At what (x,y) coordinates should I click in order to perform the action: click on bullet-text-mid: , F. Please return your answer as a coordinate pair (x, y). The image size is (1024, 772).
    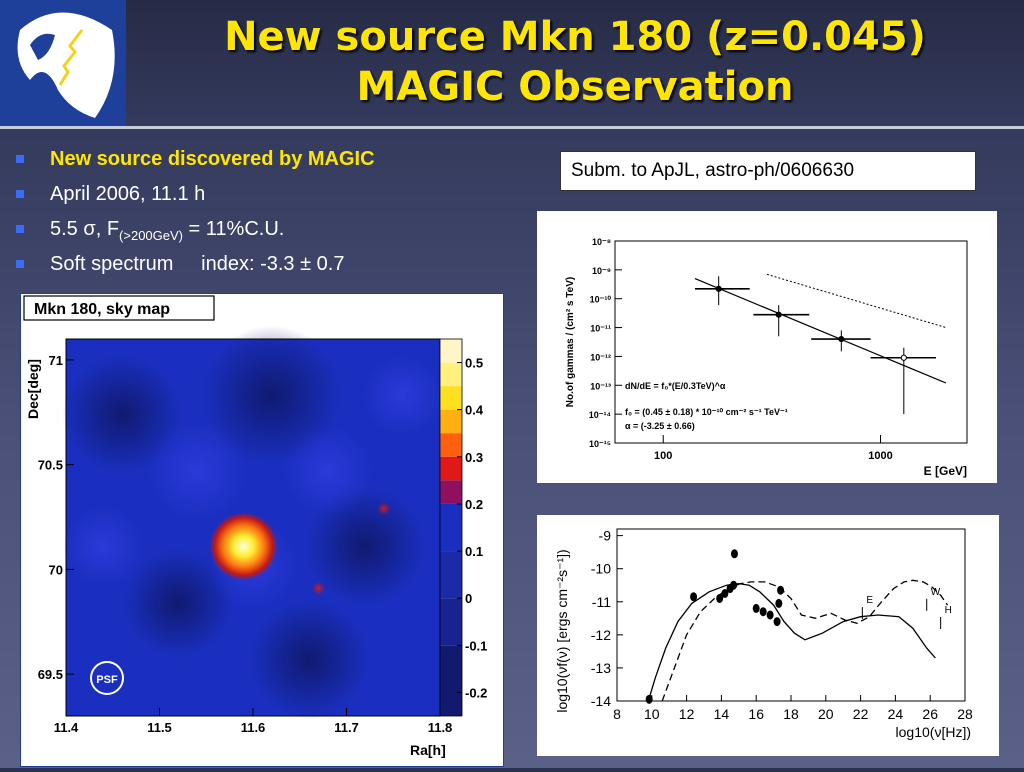
    Looking at the image, I should click on (107, 229).